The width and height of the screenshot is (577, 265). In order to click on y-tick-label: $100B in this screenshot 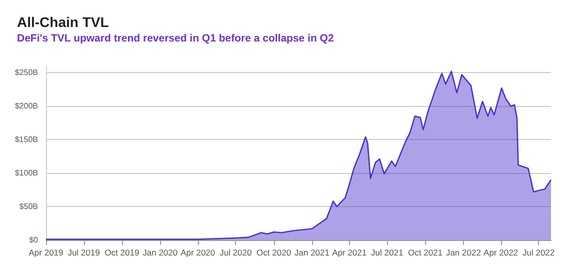, I will do `click(26, 173)`.